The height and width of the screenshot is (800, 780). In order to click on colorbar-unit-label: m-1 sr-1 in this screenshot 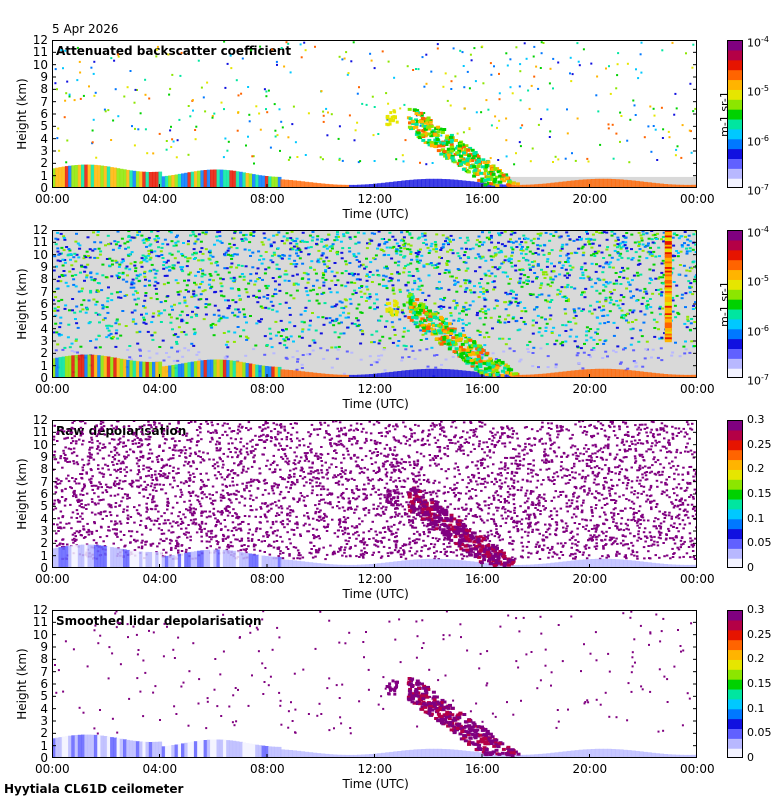, I will do `click(724, 304)`.